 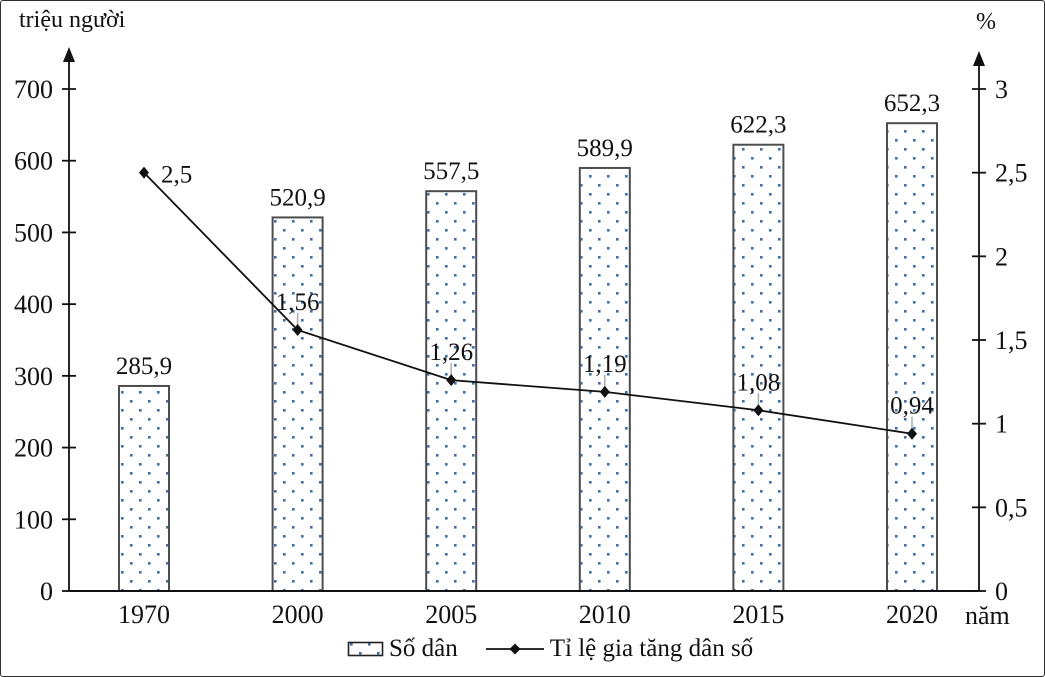 What do you see at coordinates (1001, 89) in the screenshot?
I see `right-axis-tick-label: 3` at bounding box center [1001, 89].